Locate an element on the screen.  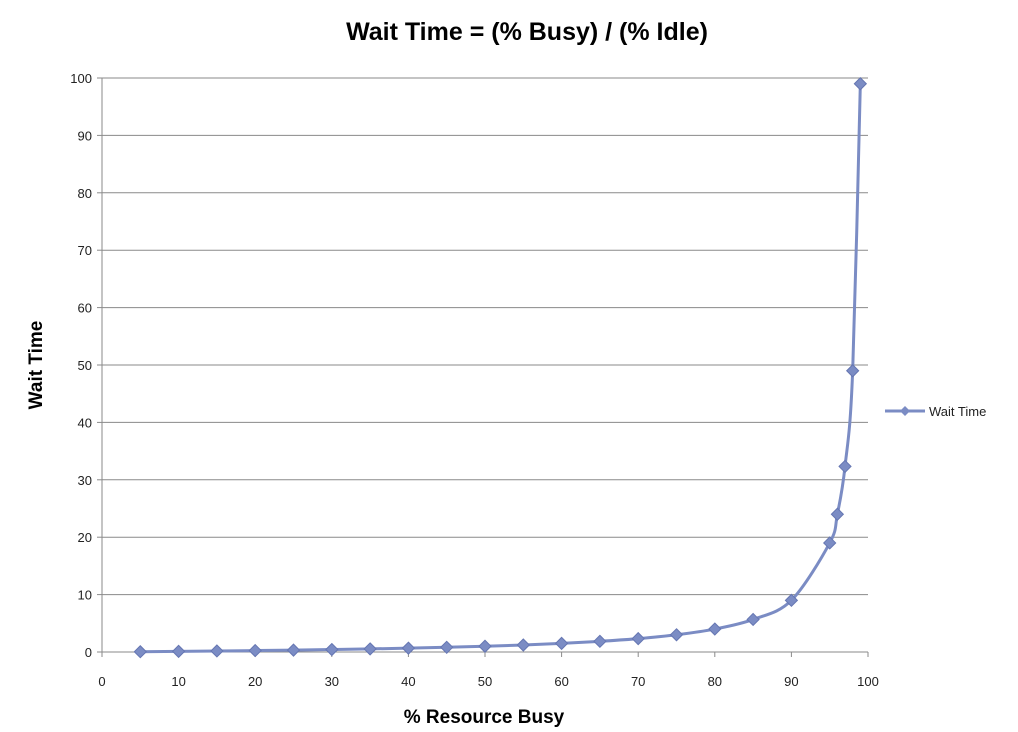
x-tick-label: 40 is located at coordinates (408, 681).